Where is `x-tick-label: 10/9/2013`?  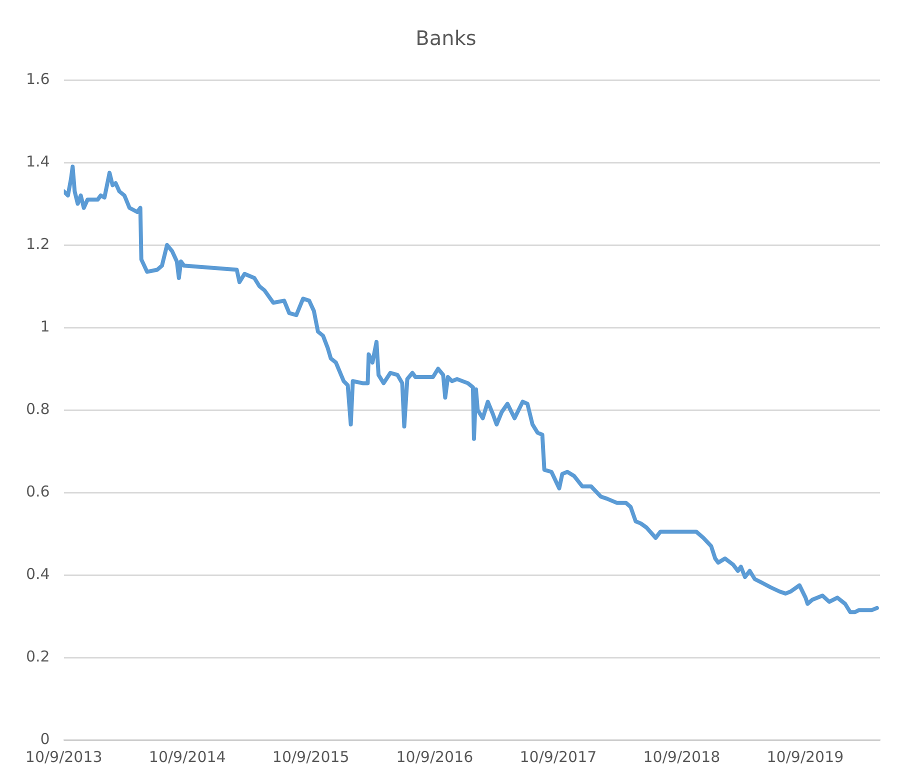
x-tick-label: 10/9/2013 is located at coordinates (63, 757).